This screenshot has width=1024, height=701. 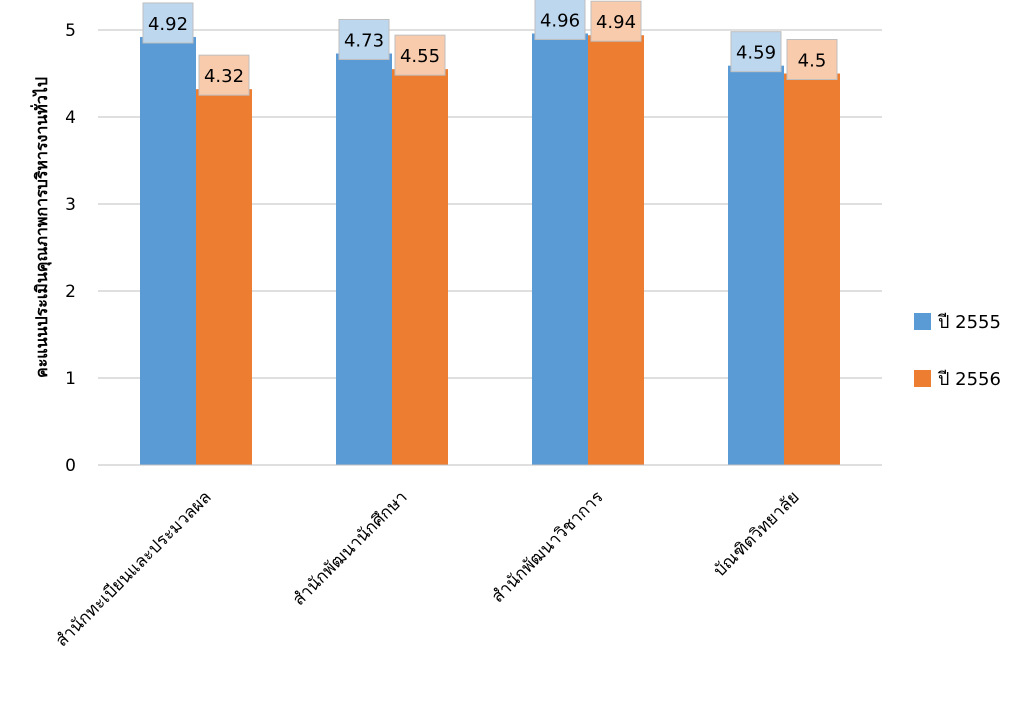 I want to click on y-tick-label: 3, so click(x=70, y=205).